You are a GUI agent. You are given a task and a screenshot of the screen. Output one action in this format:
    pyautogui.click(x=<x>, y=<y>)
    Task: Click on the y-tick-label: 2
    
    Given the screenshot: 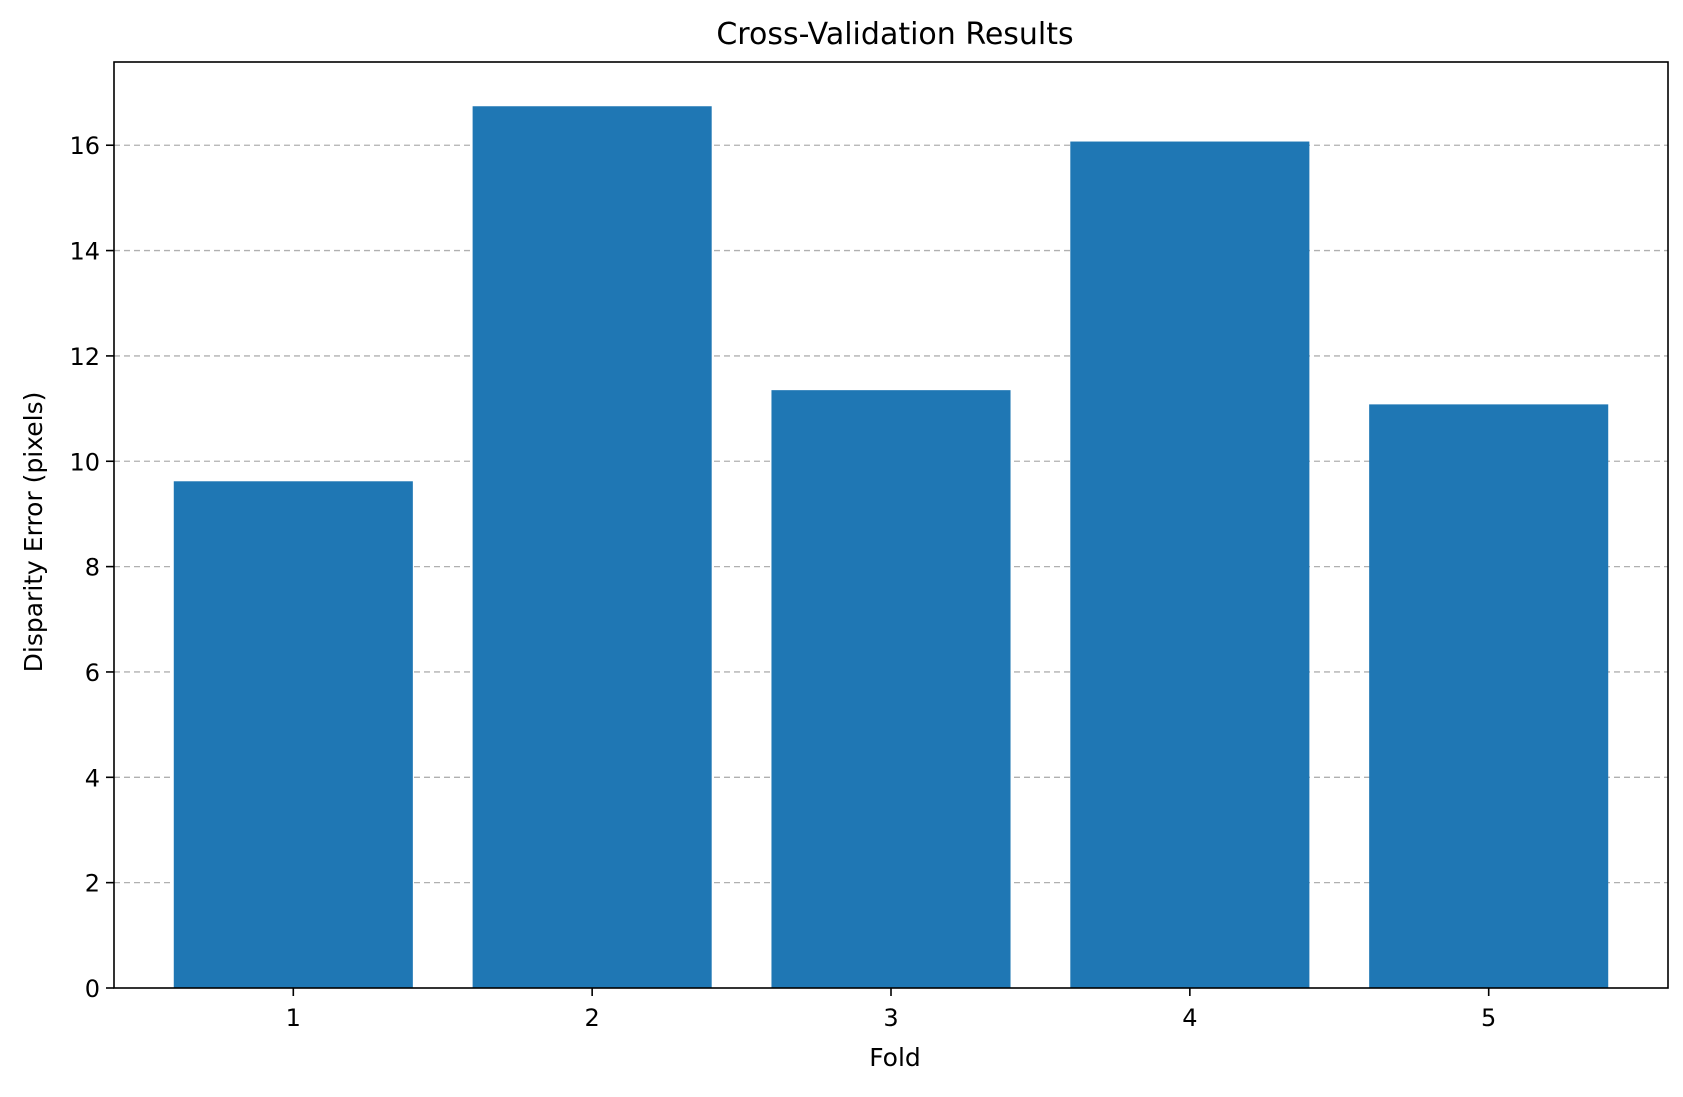 What is the action you would take?
    pyautogui.click(x=92, y=884)
    